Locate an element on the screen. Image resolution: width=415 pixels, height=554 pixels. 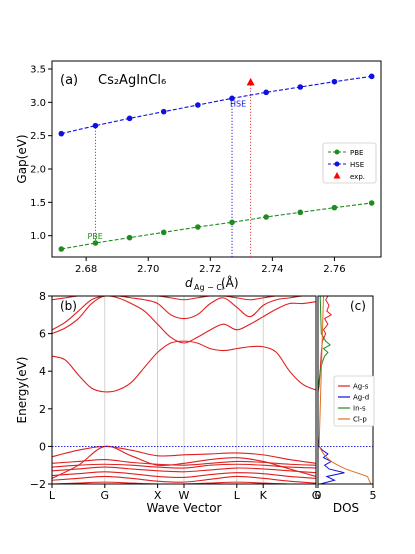
legend-box is located at coordinates (354, 401).